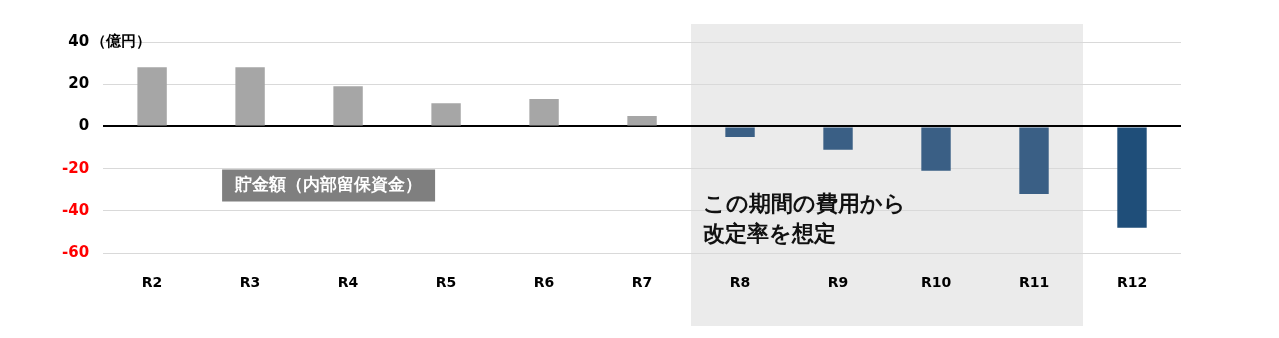 This screenshot has height=338, width=1279. Describe the element at coordinates (805, 218) in the screenshot. I see `band-label: この期間の費用から改定率を想定` at that location.